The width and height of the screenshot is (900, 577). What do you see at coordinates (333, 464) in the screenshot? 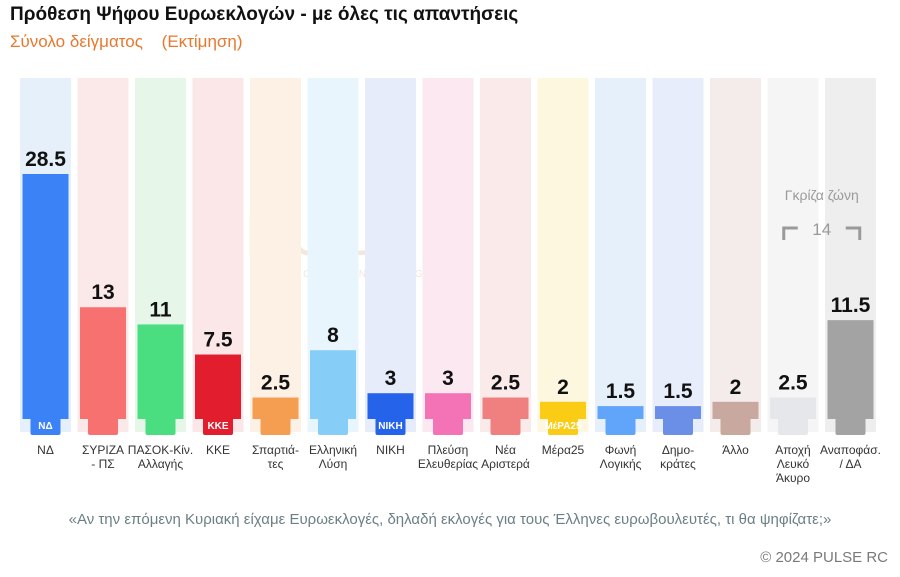
I see `category-tick-label: Λύση` at bounding box center [333, 464].